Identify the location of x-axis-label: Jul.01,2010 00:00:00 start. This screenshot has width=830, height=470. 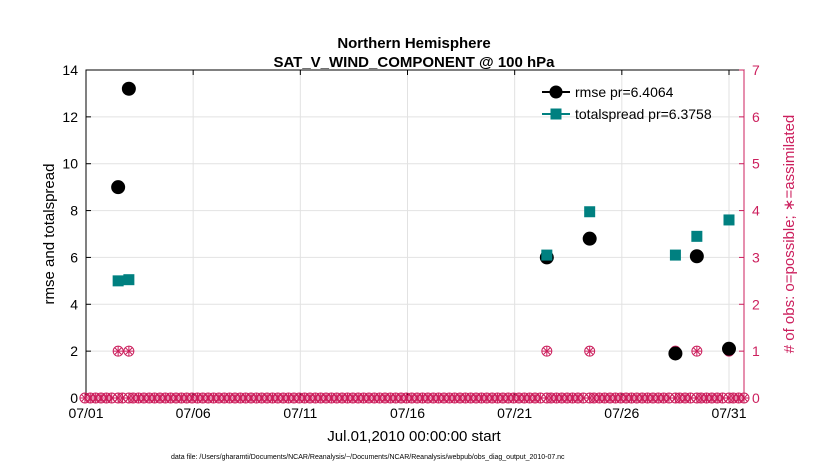
(414, 436).